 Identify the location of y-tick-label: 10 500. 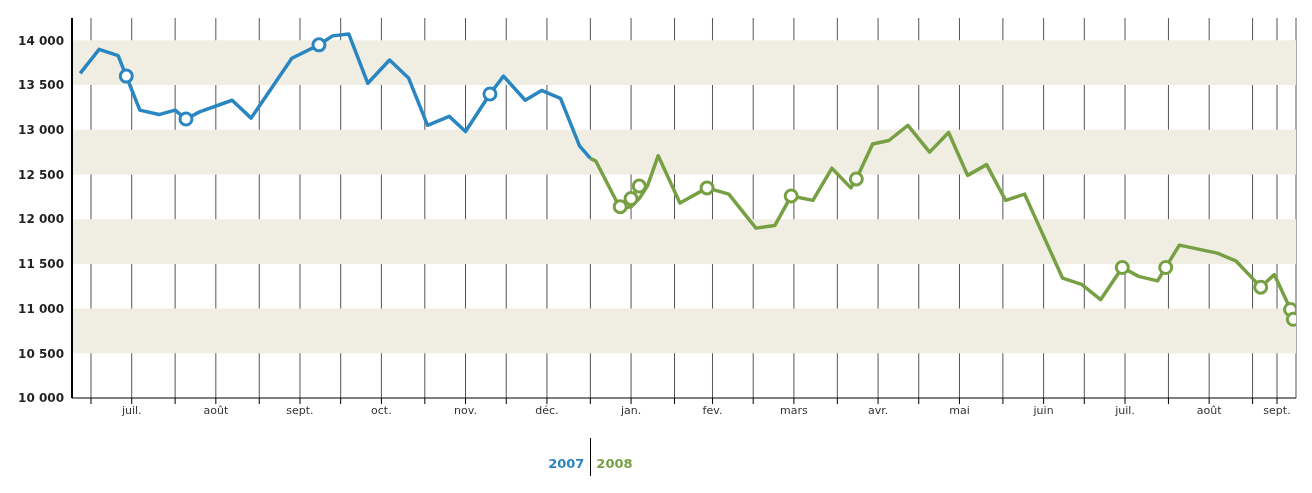
(41, 353).